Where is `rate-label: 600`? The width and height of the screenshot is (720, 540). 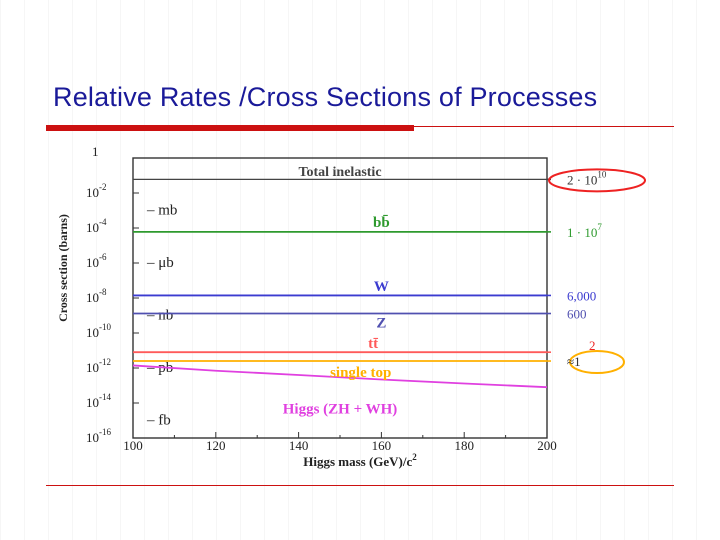 rate-label: 600 is located at coordinates (577, 314).